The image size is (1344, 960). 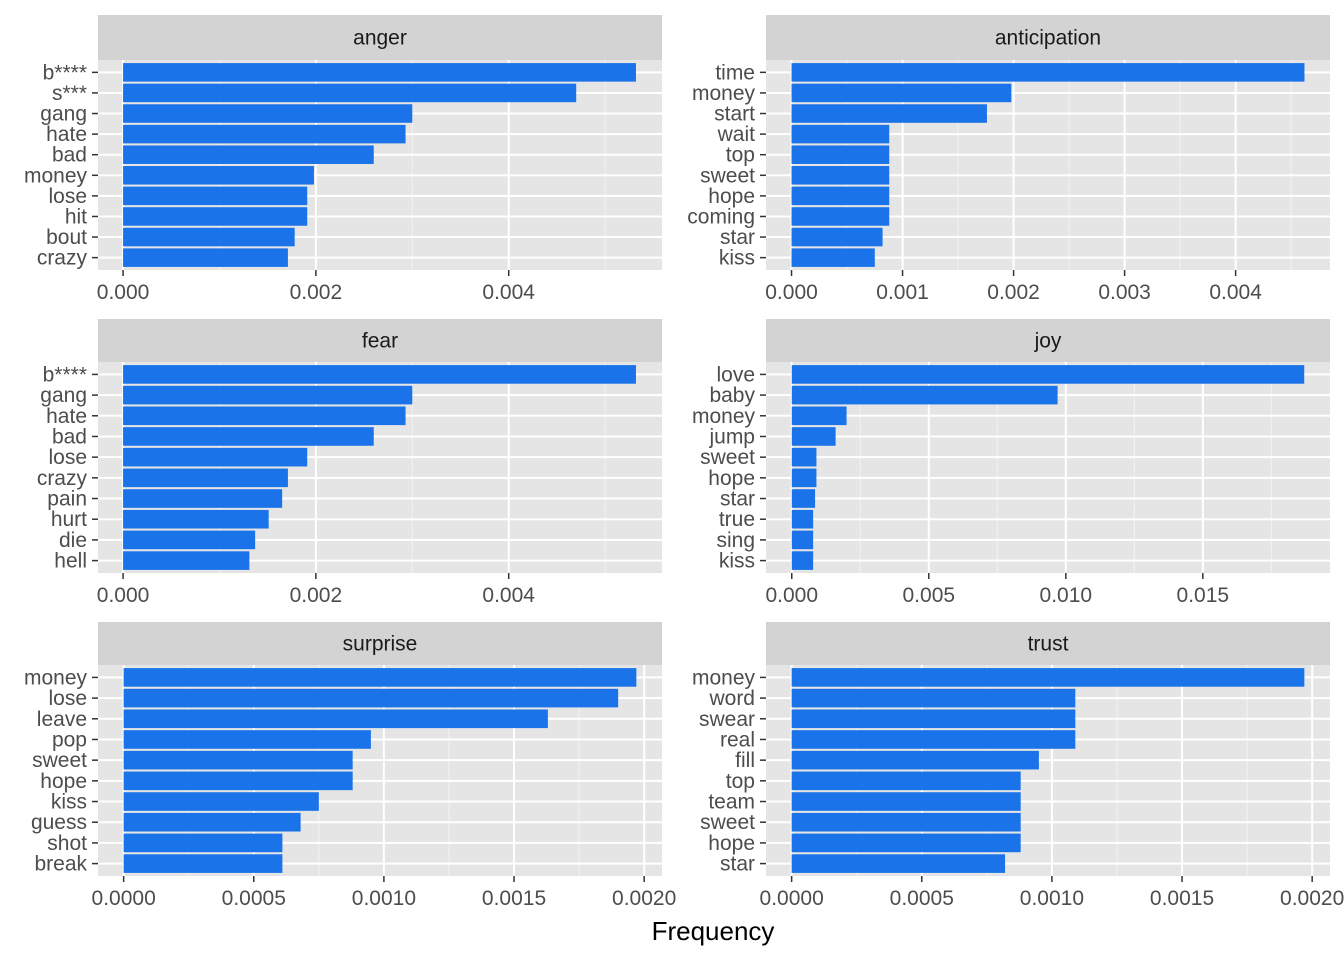 I want to click on category-label: hurt, so click(x=69, y=519).